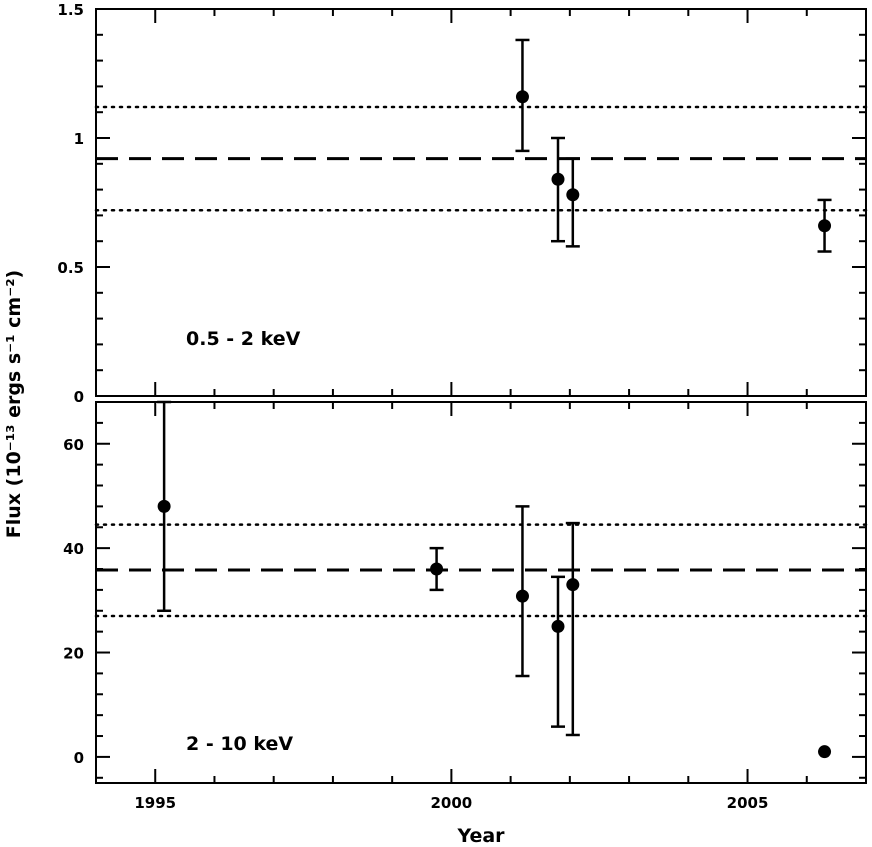 The height and width of the screenshot is (847, 872). Describe the element at coordinates (748, 803) in the screenshot. I see `x-tick-label: 2005` at that location.